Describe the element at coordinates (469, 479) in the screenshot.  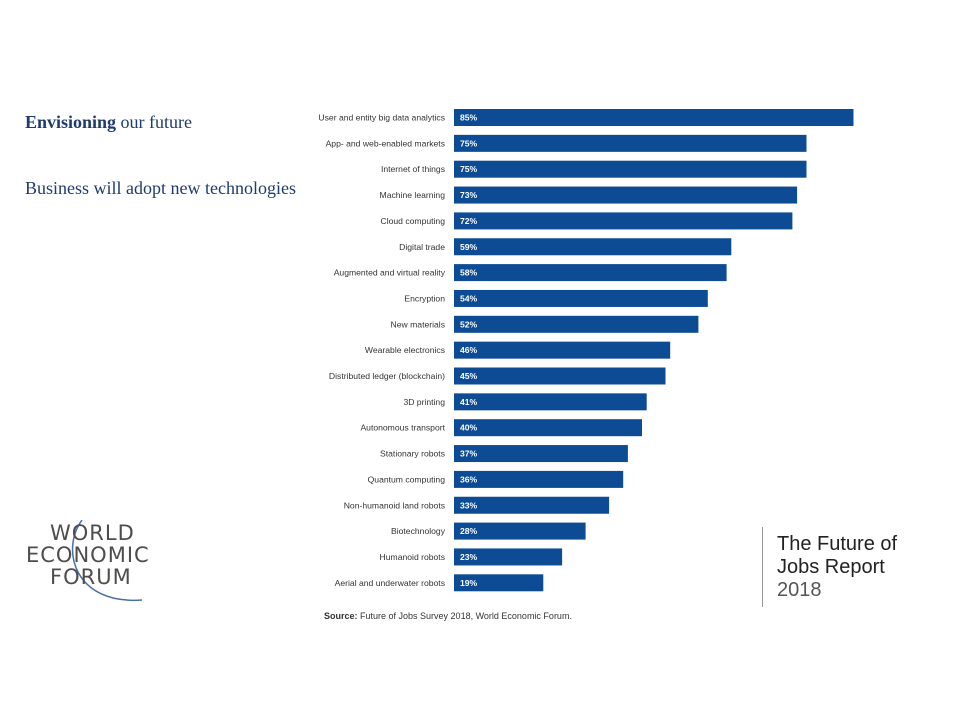
I see `value-label: 36%` at that location.